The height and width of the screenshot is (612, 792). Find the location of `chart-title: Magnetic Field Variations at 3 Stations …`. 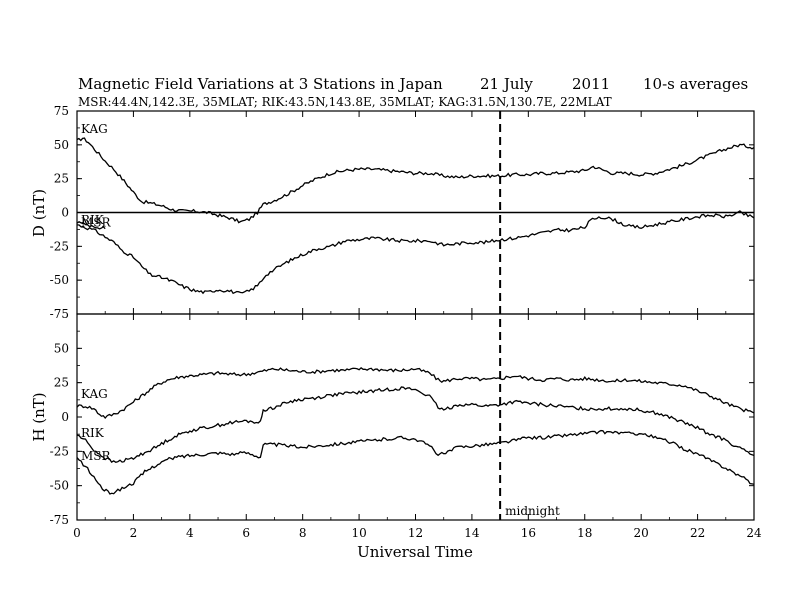

chart-title: Magnetic Field Variations at 3 Stations … is located at coordinates (260, 84).